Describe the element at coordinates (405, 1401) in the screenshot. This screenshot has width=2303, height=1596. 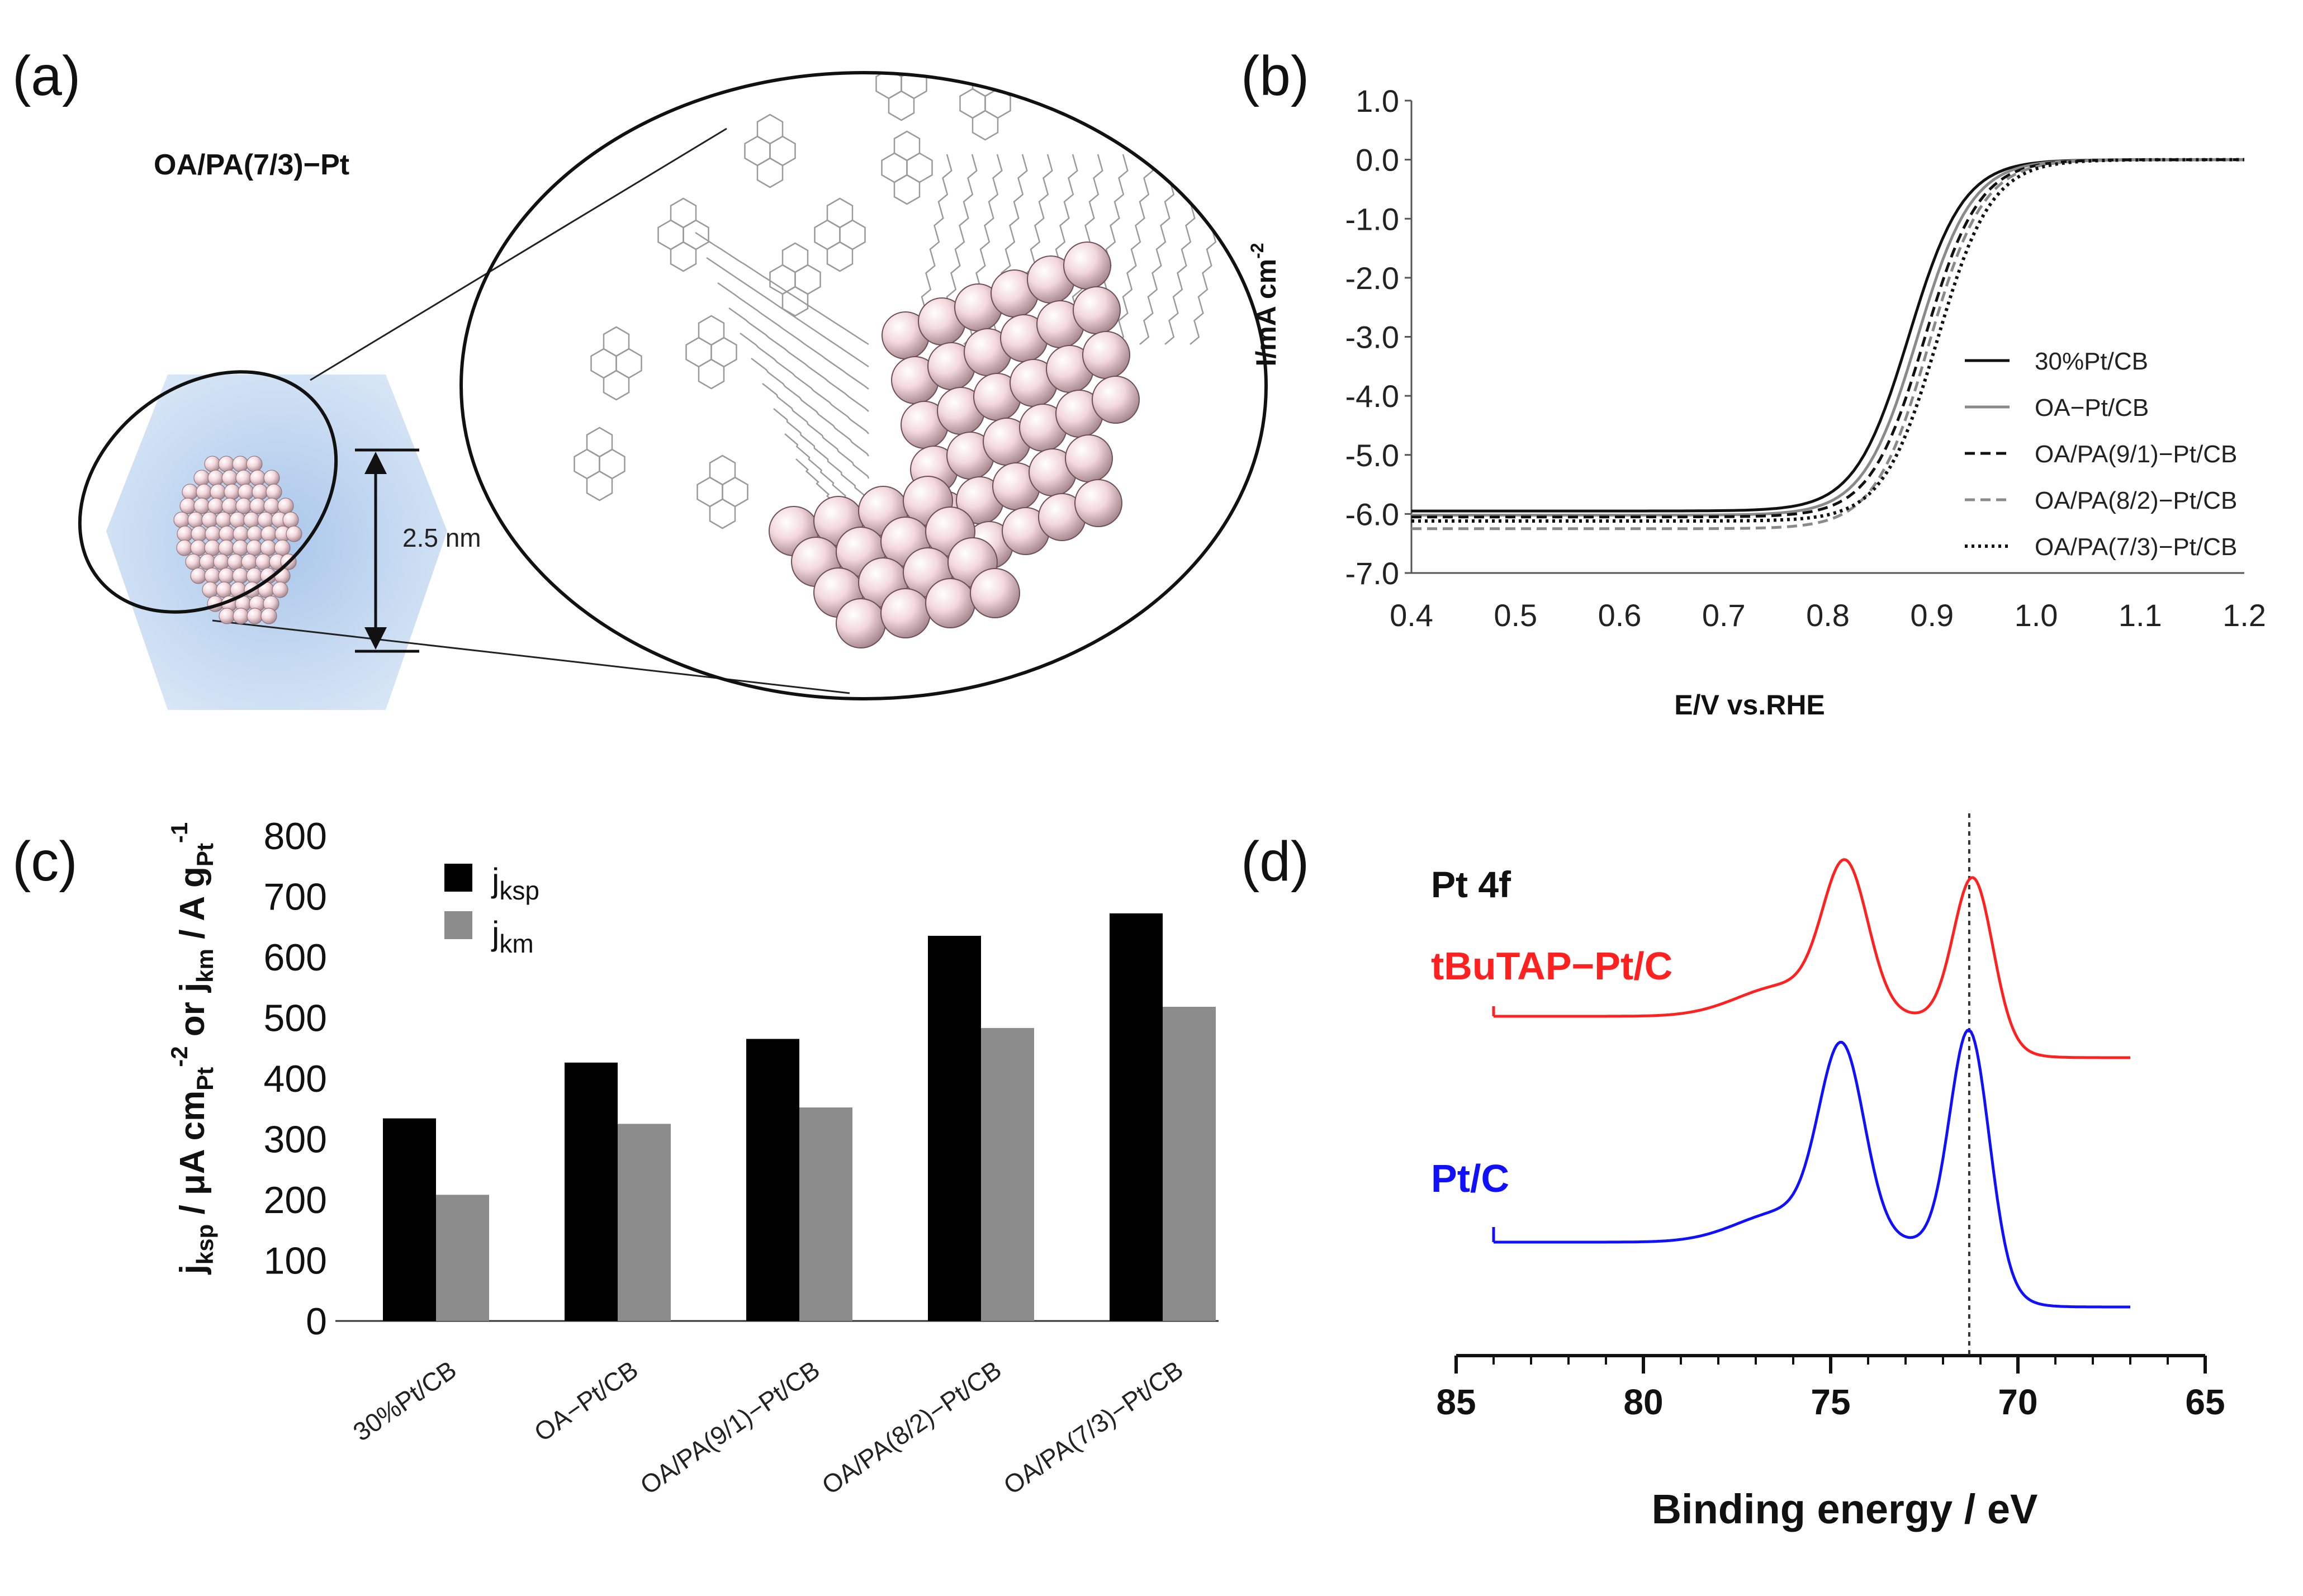
I see `c-category-label: 30%Pt/CB` at that location.